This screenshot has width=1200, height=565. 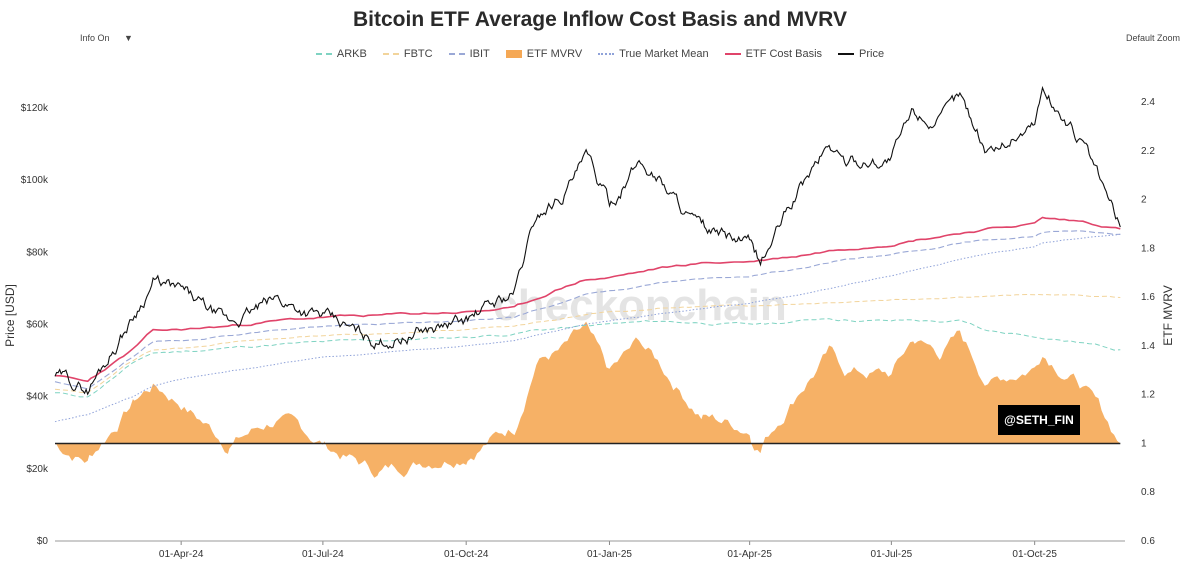 I want to click on y-tick-label: $20k, so click(x=37, y=469).